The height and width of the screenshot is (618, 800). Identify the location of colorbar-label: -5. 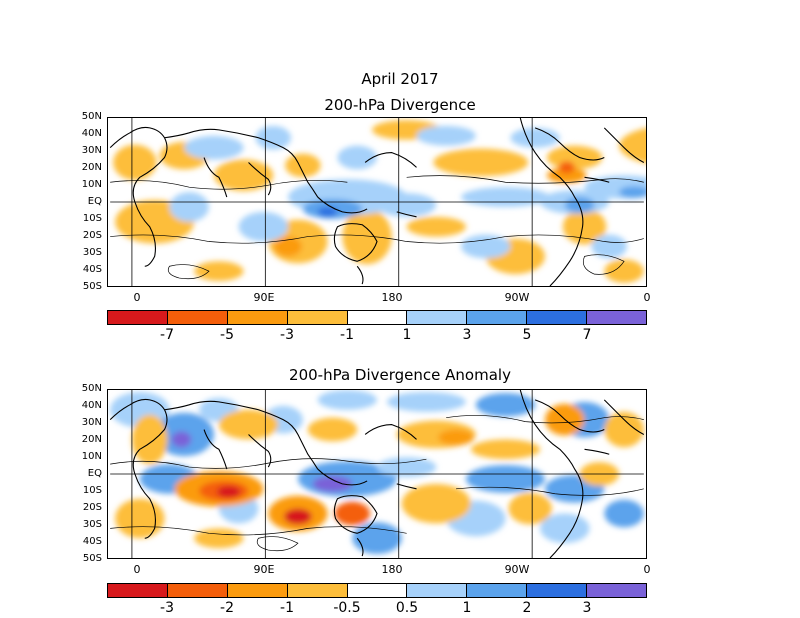
(227, 335).